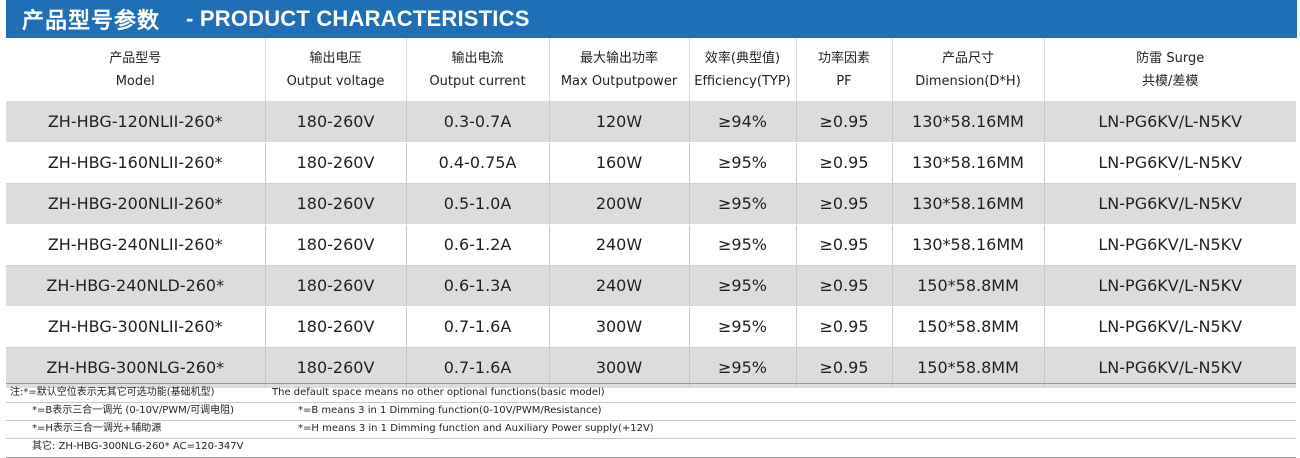 The height and width of the screenshot is (458, 1300). Describe the element at coordinates (742, 58) in the screenshot. I see `column-header-label-zh: 效率(典型值)` at that location.